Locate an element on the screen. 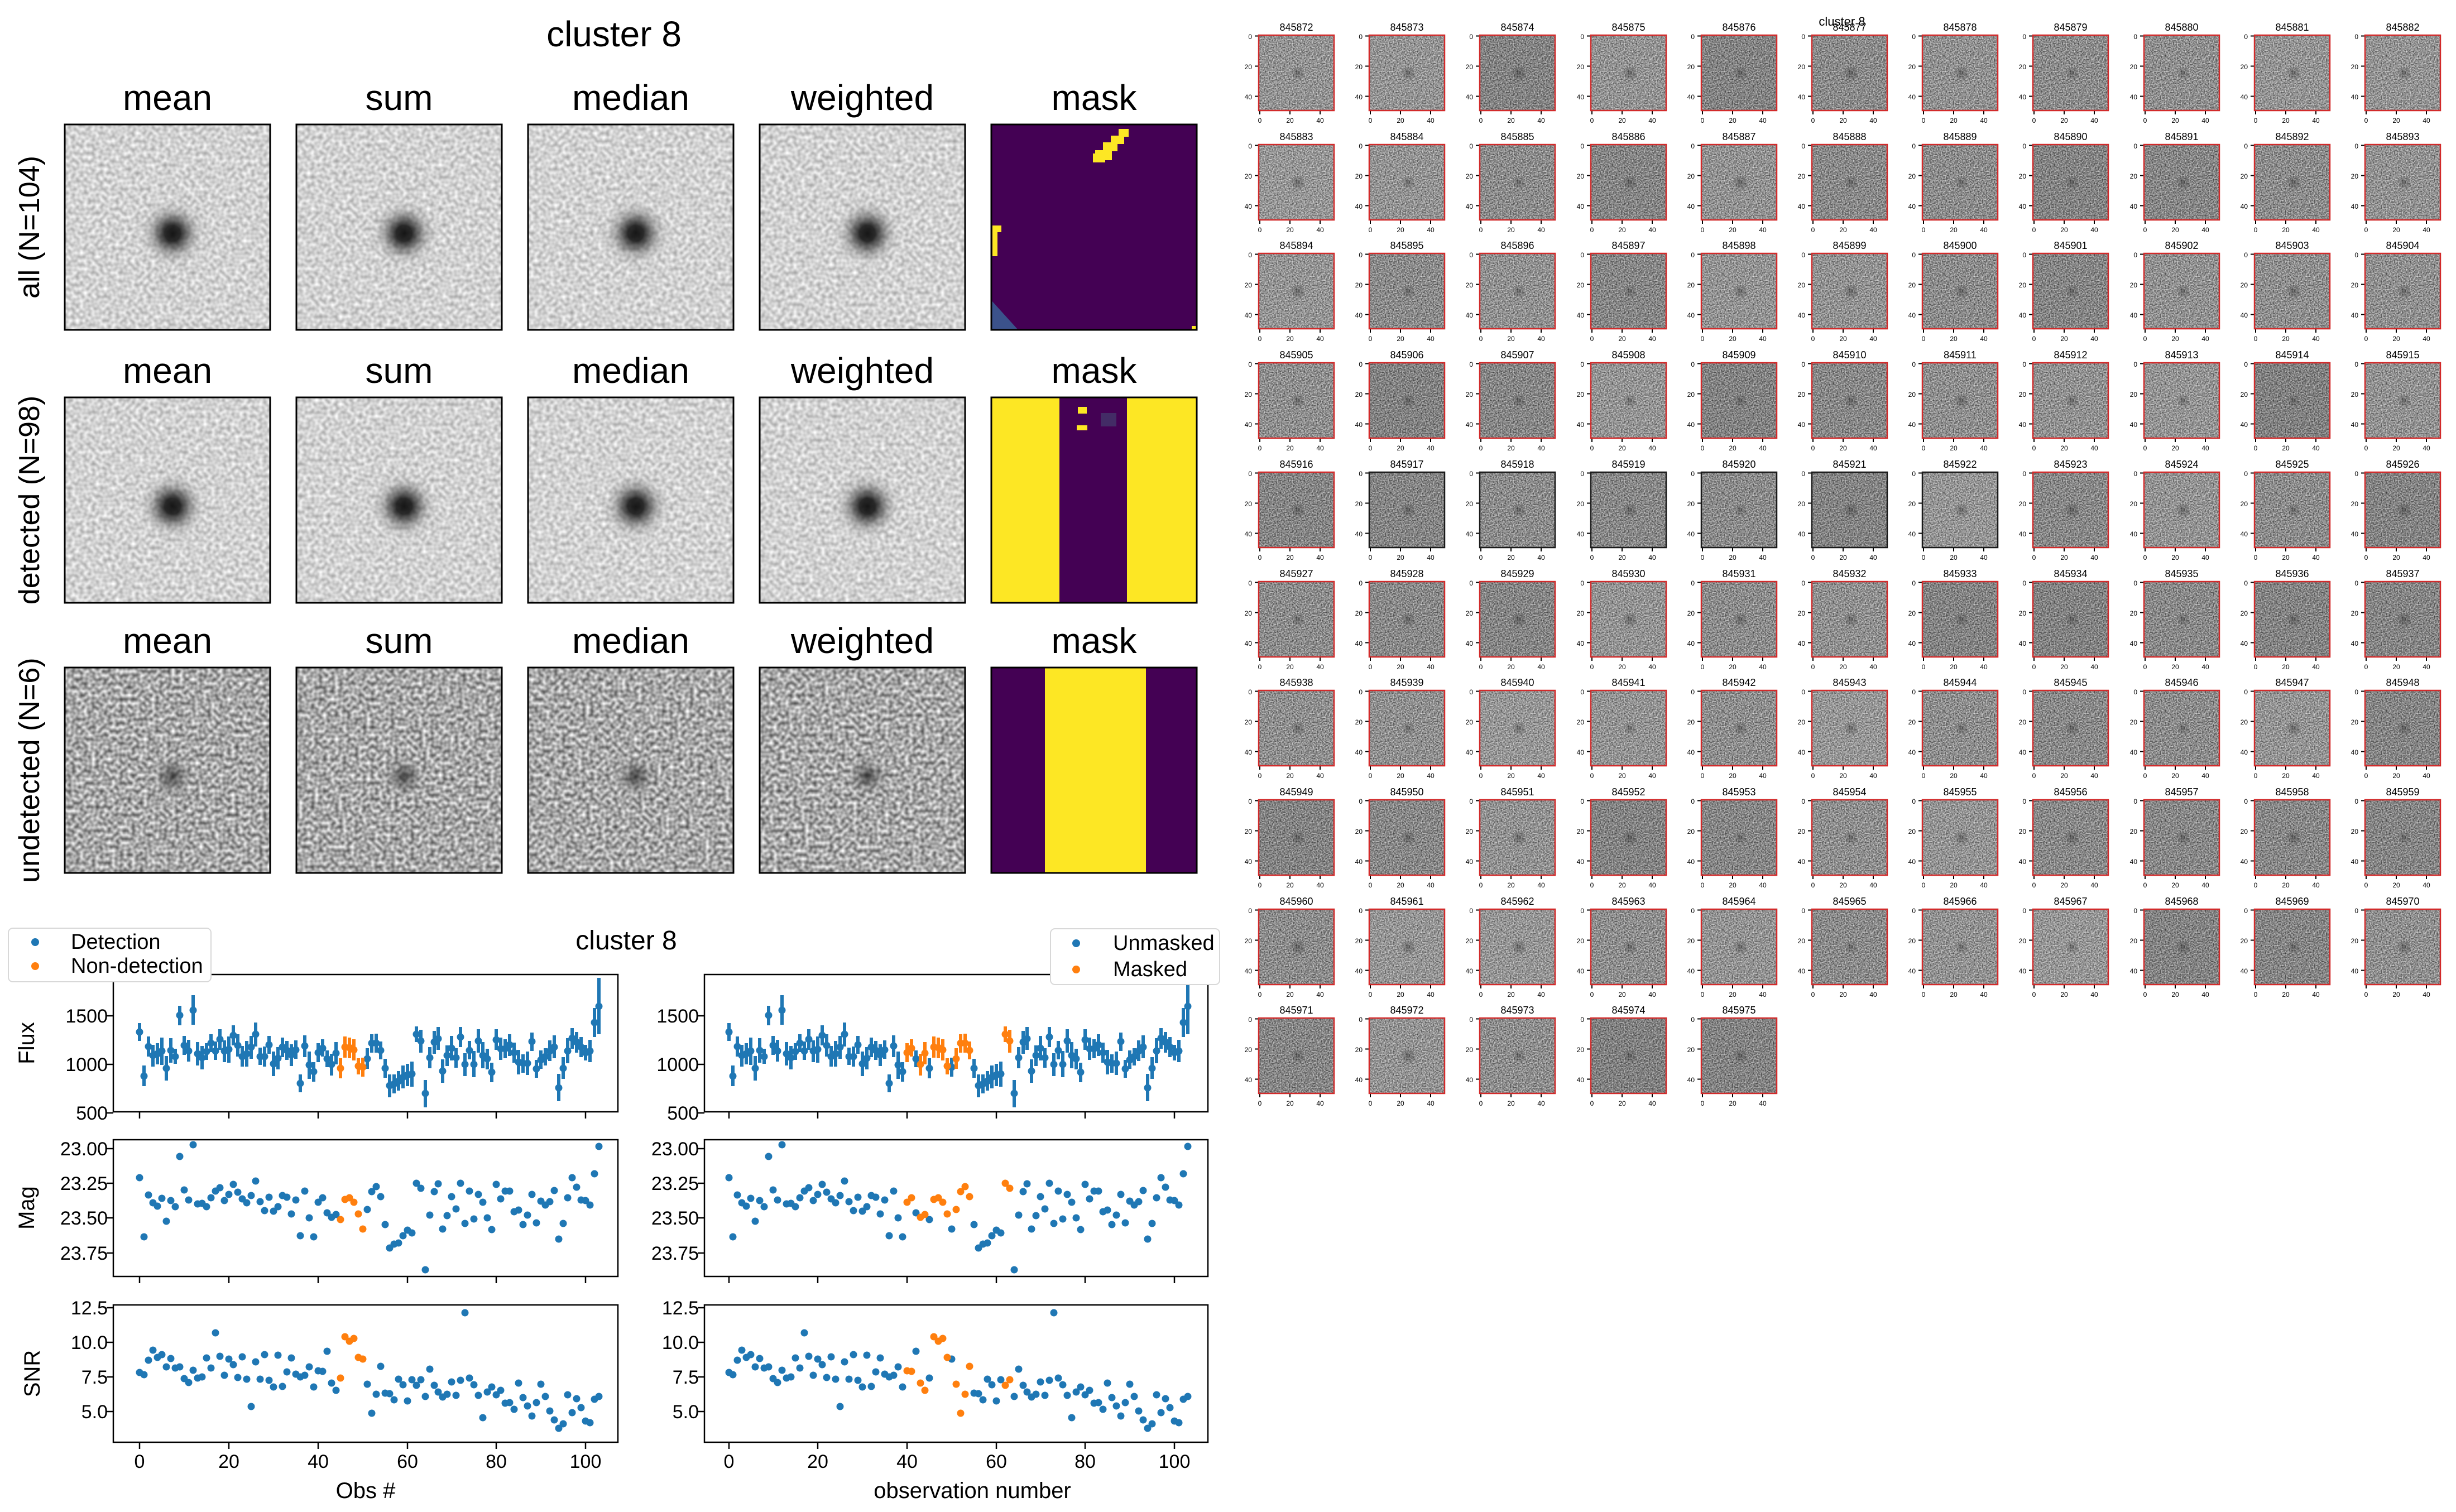  svg-text: 845913 is located at coordinates (2181, 355).